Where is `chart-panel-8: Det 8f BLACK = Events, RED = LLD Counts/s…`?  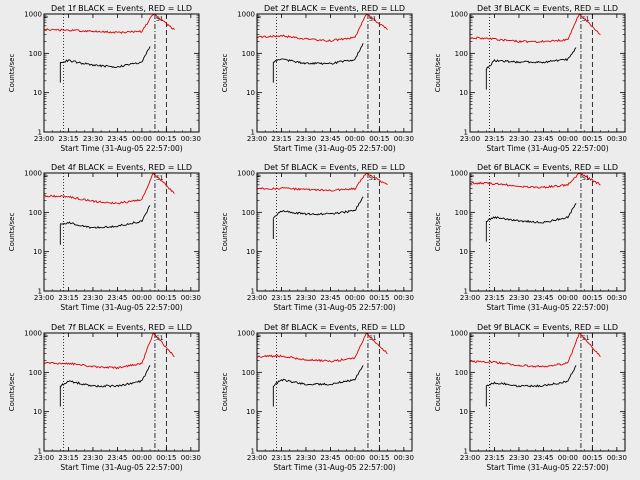
chart-panel-8: Det 8f BLACK = Events, RED = LLD Counts/s… is located at coordinates (317, 397).